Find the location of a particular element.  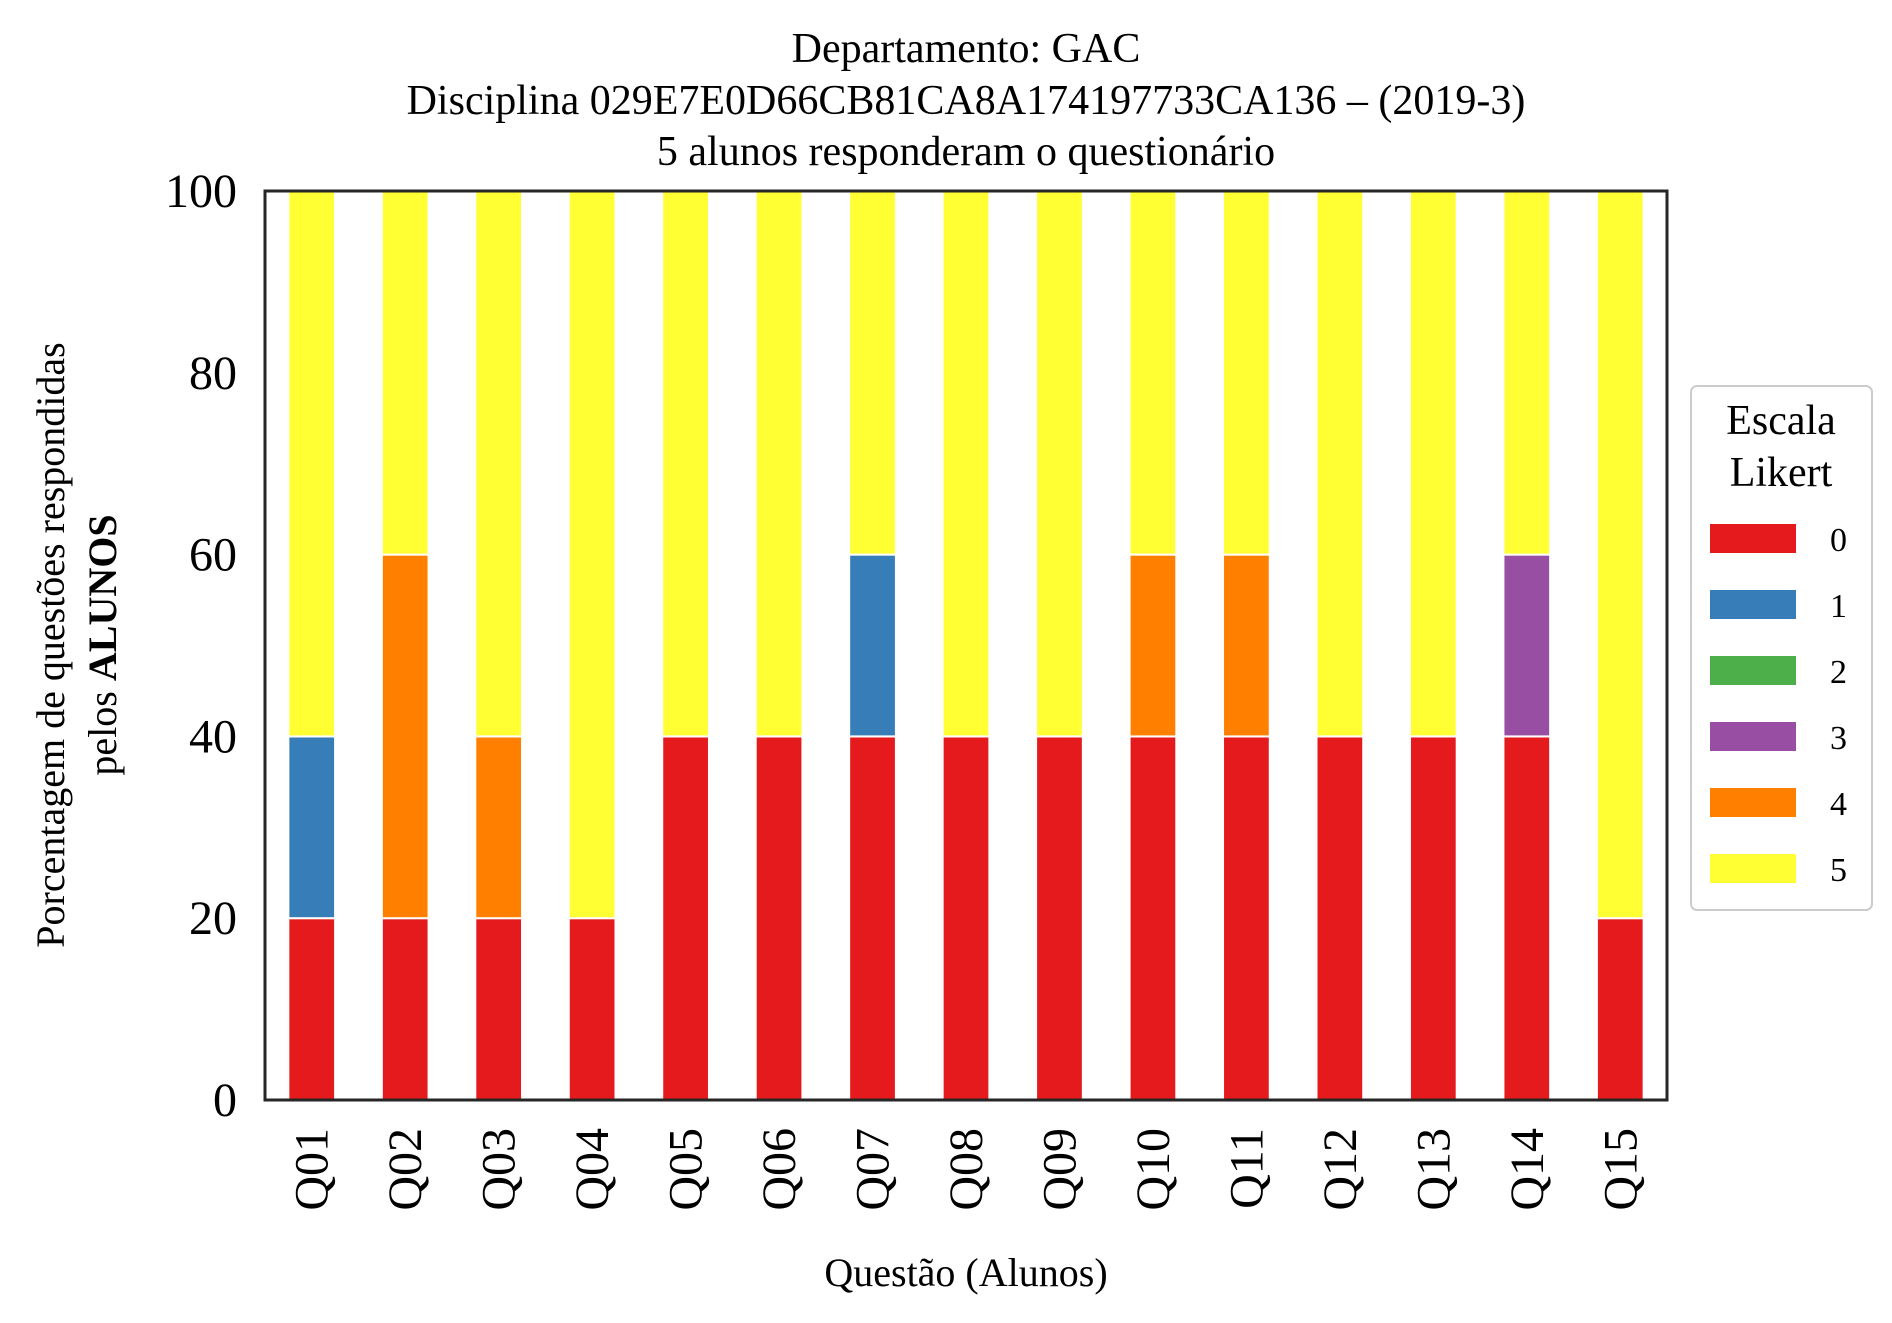

legend-items: 0 1 2 3 4 5 is located at coordinates (1778, 705).